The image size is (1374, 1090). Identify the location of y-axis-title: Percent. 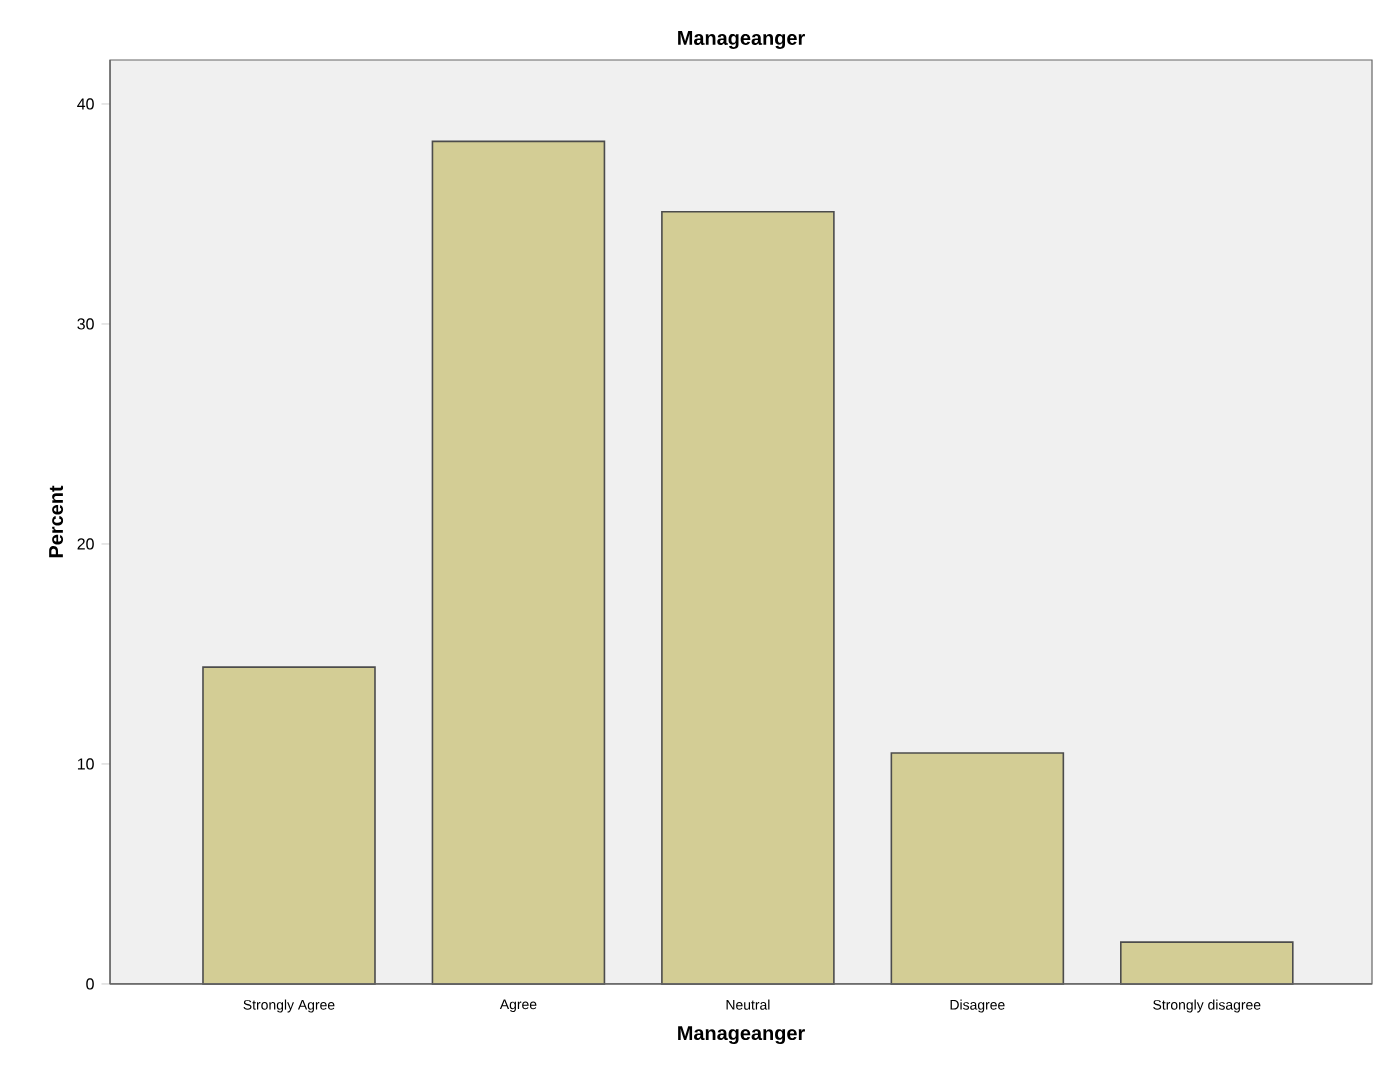
(56, 521).